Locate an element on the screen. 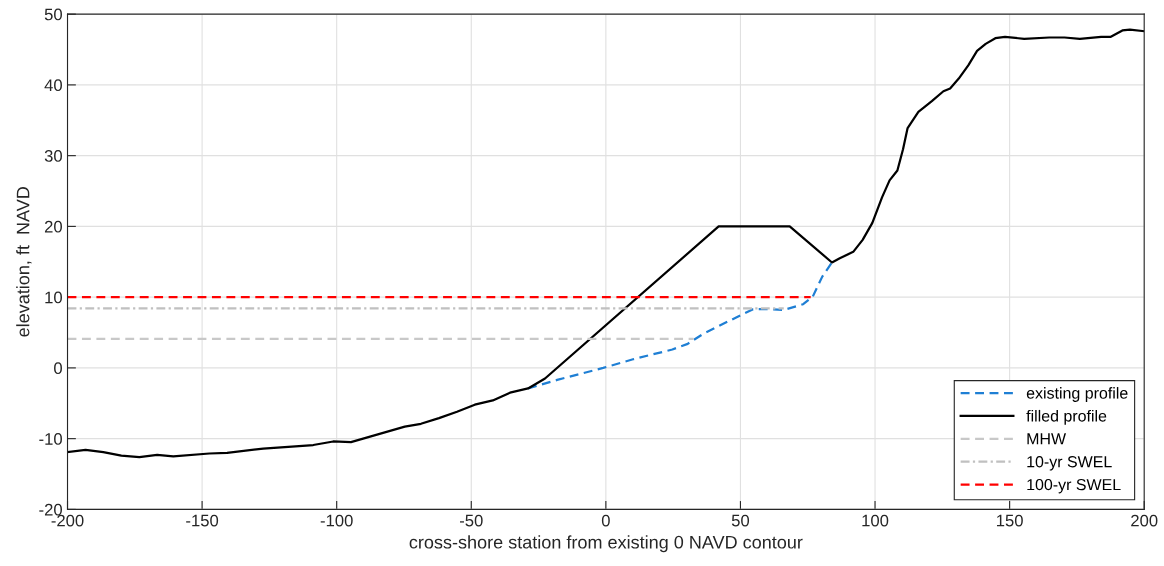 This screenshot has height=566, width=1164. y-tick-label: 20 is located at coordinates (53, 226).